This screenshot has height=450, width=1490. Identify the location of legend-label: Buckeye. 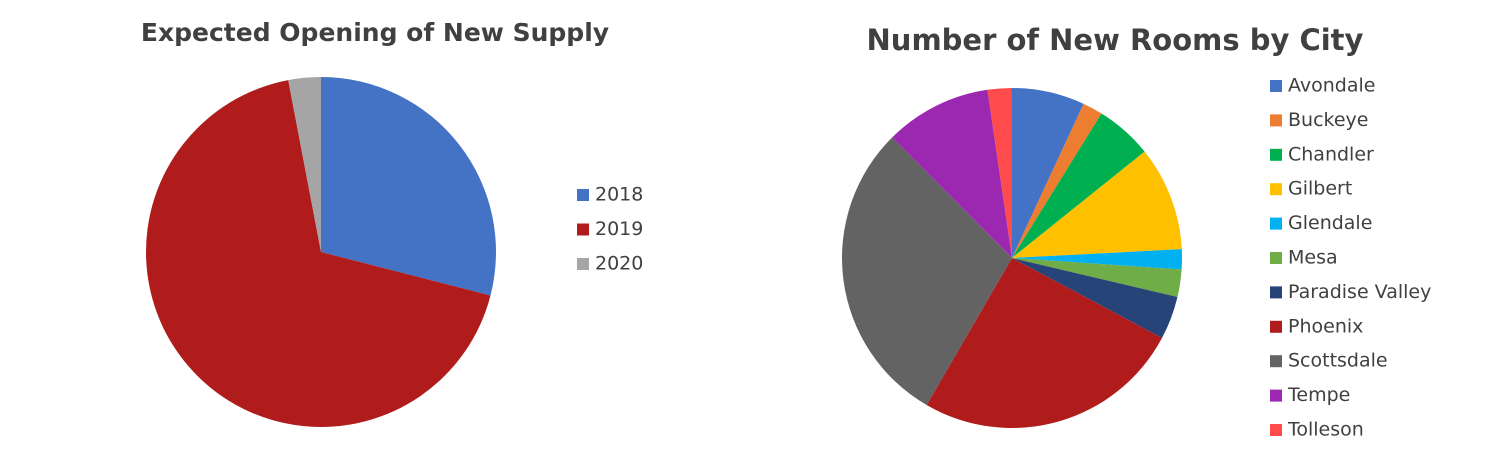
(1328, 120).